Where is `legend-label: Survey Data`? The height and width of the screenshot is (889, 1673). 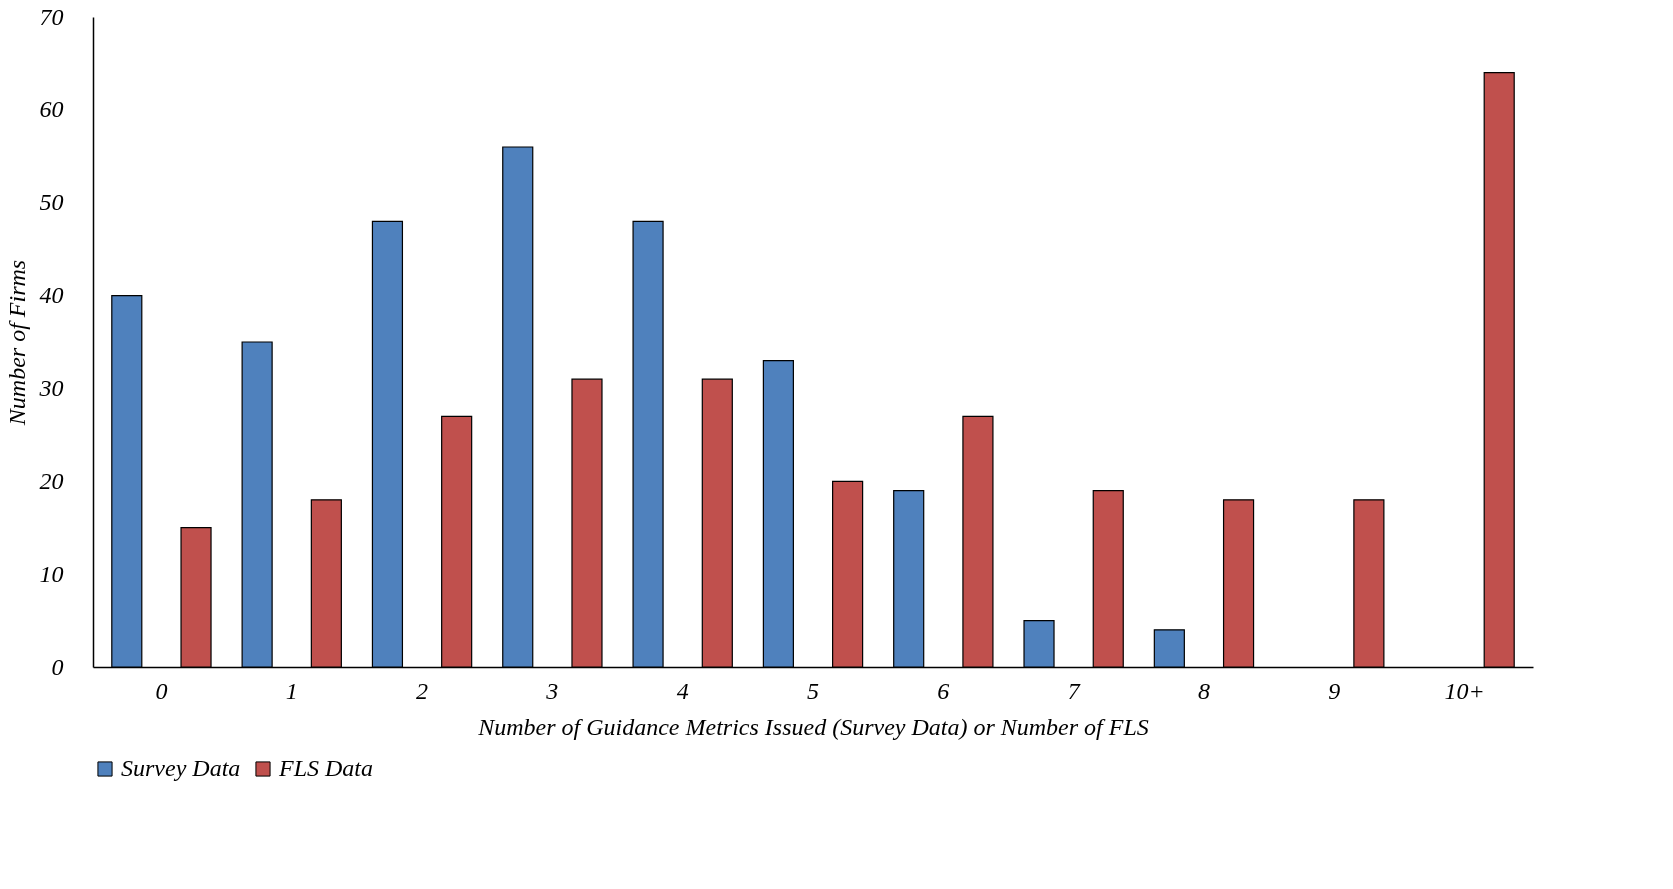 legend-label: Survey Data is located at coordinates (181, 768).